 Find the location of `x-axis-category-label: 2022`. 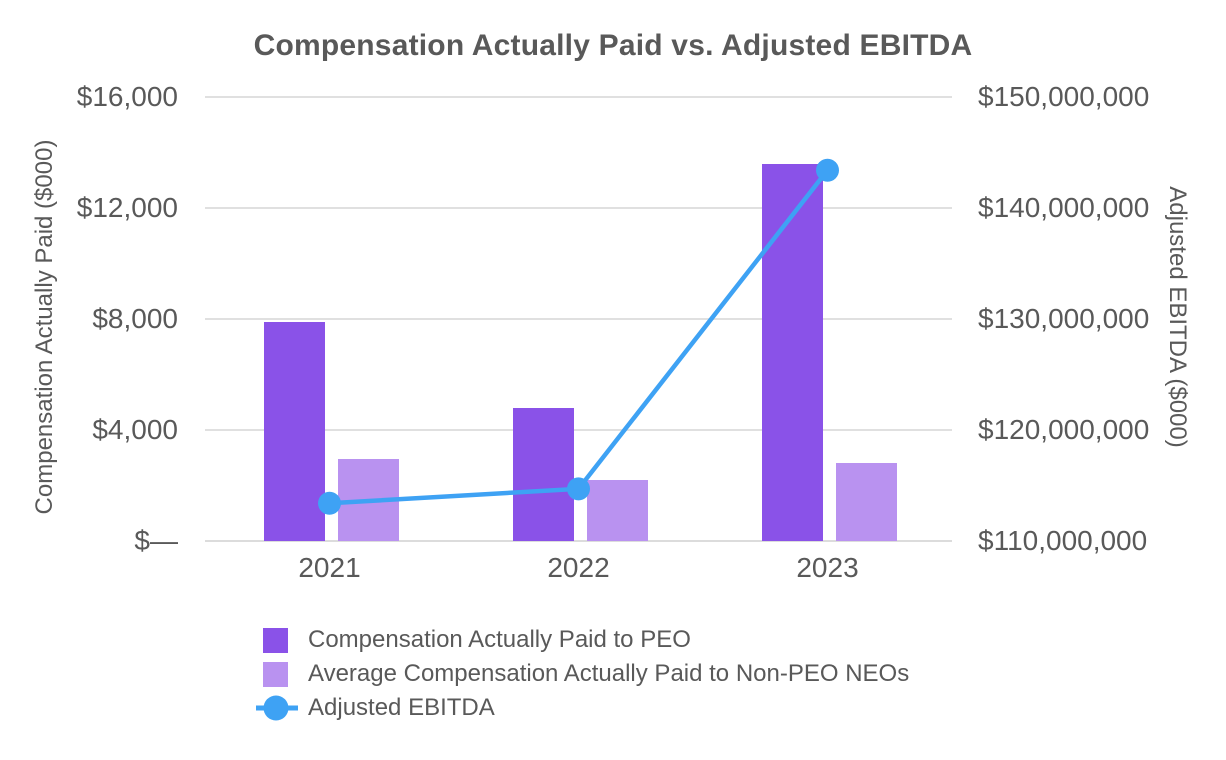

x-axis-category-label: 2022 is located at coordinates (578, 567).